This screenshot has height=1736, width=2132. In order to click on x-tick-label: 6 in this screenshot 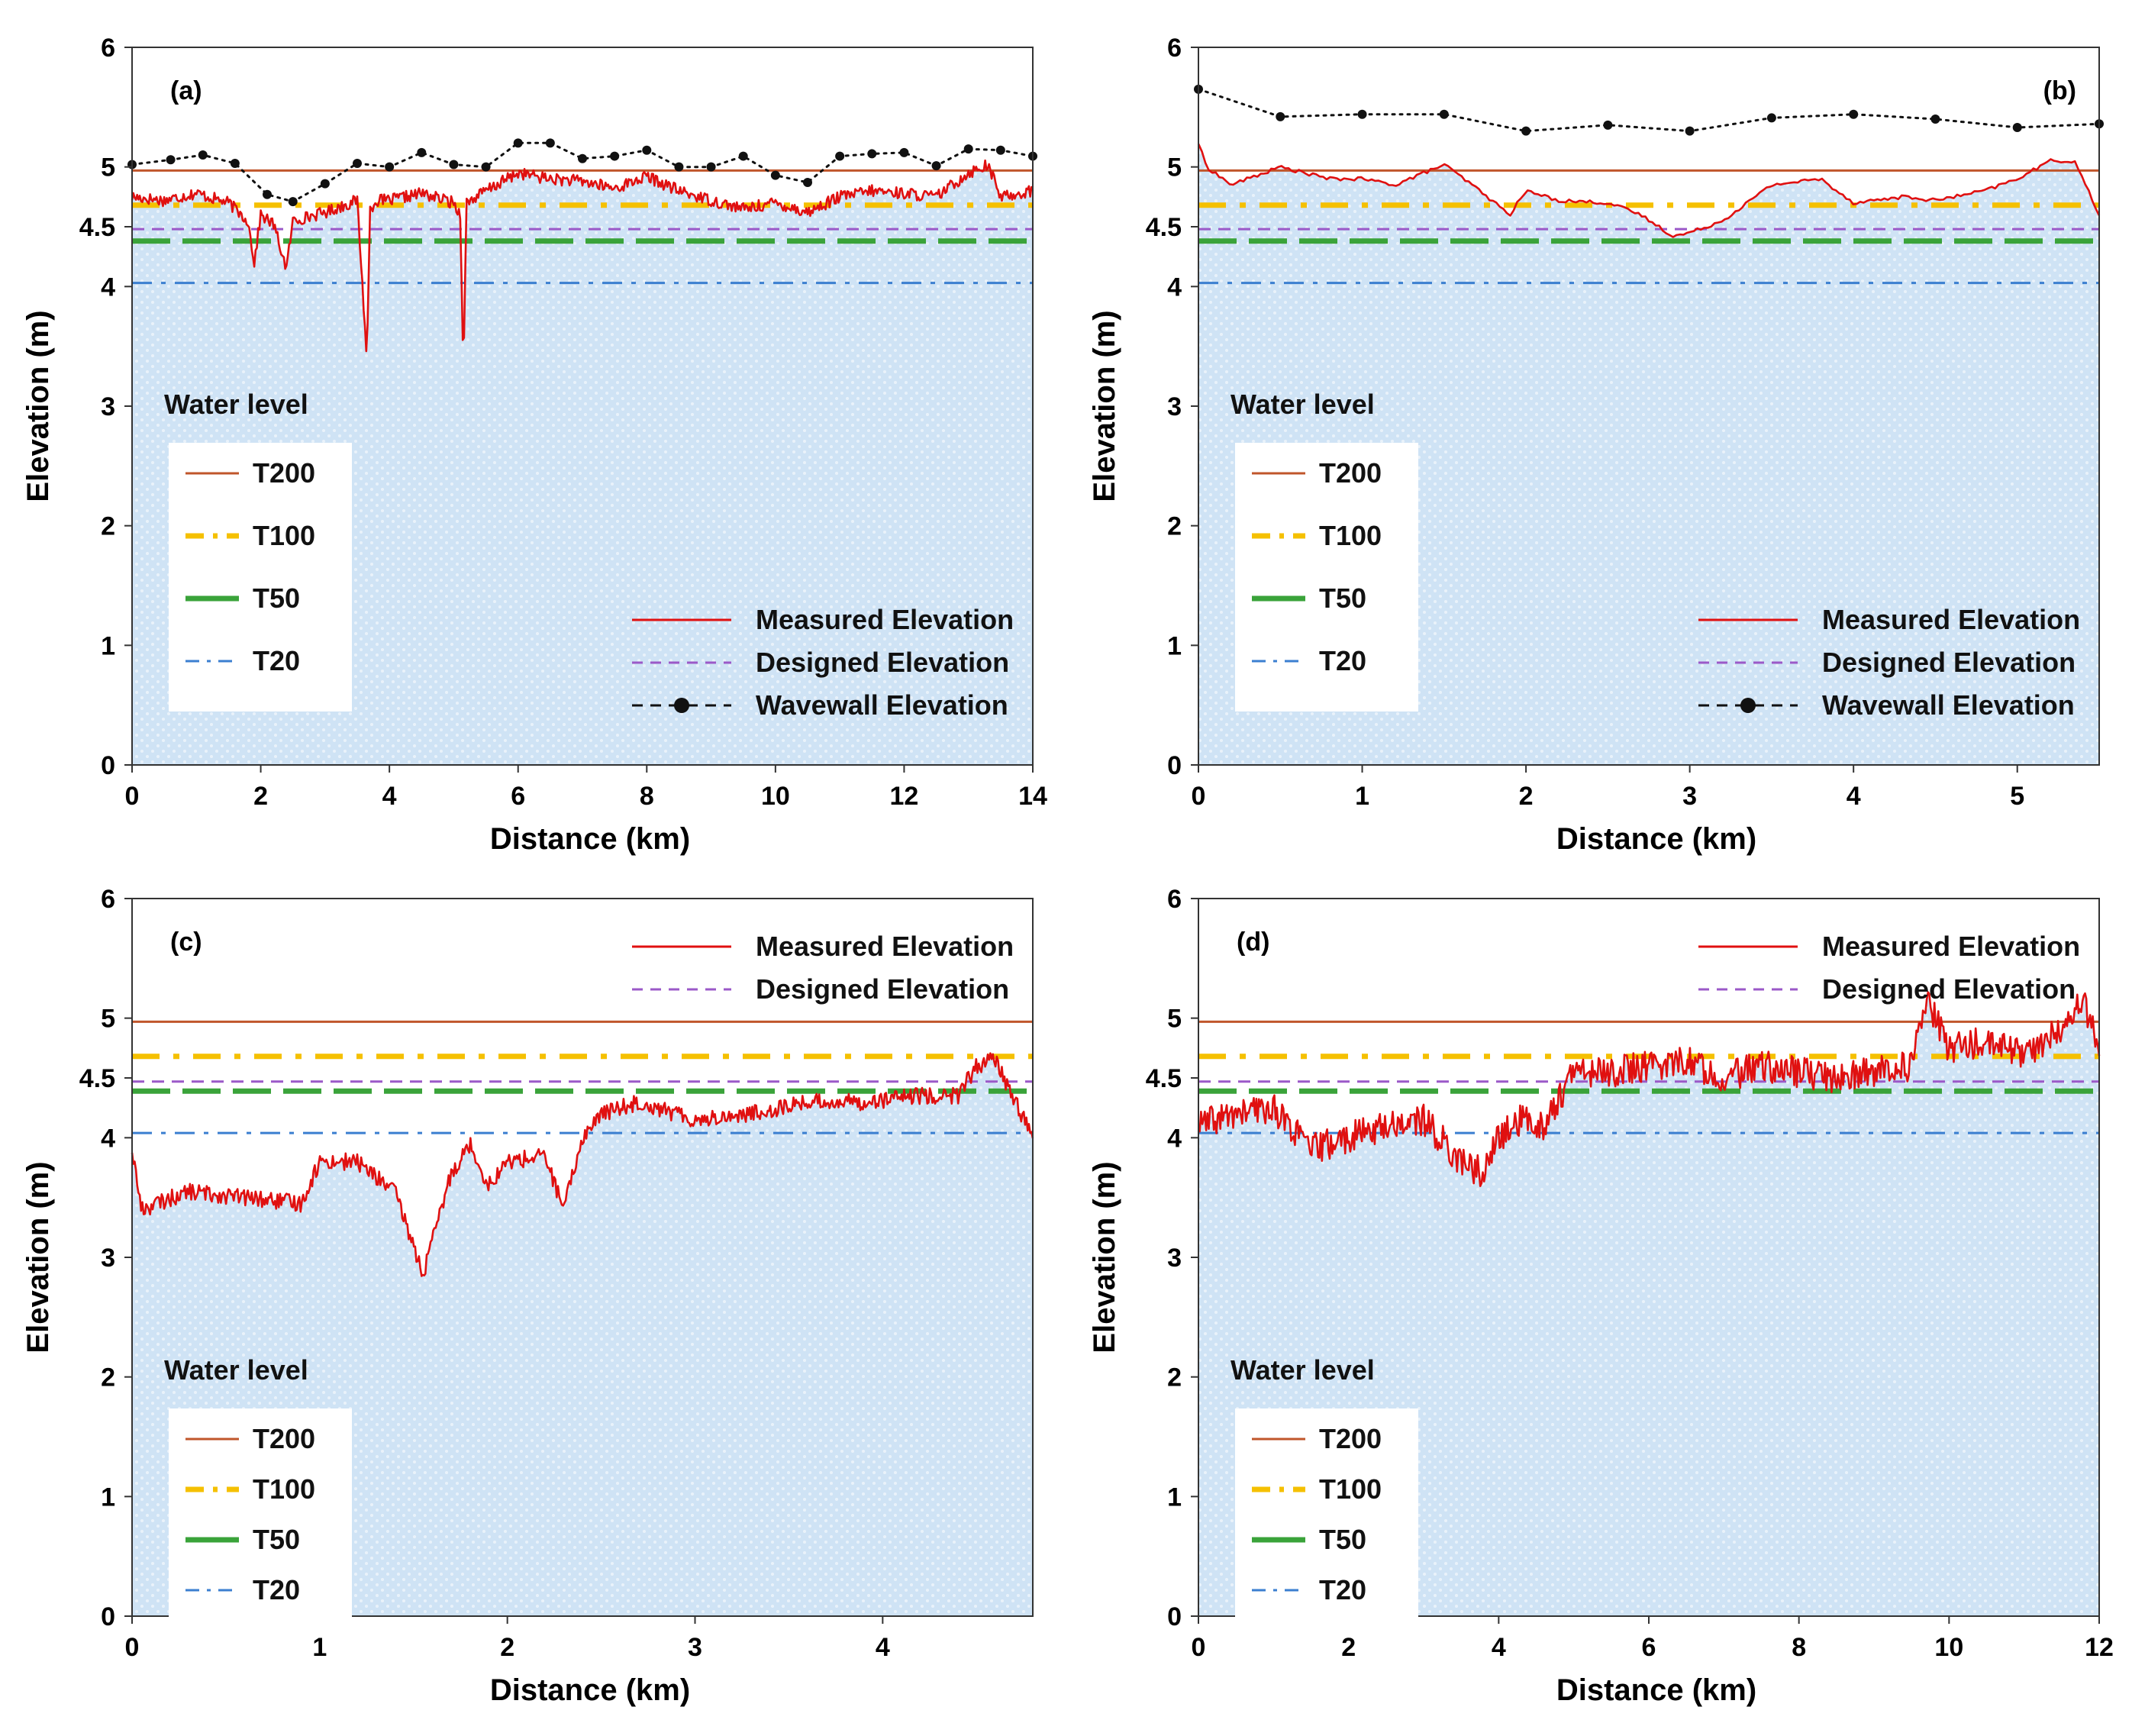, I will do `click(518, 796)`.